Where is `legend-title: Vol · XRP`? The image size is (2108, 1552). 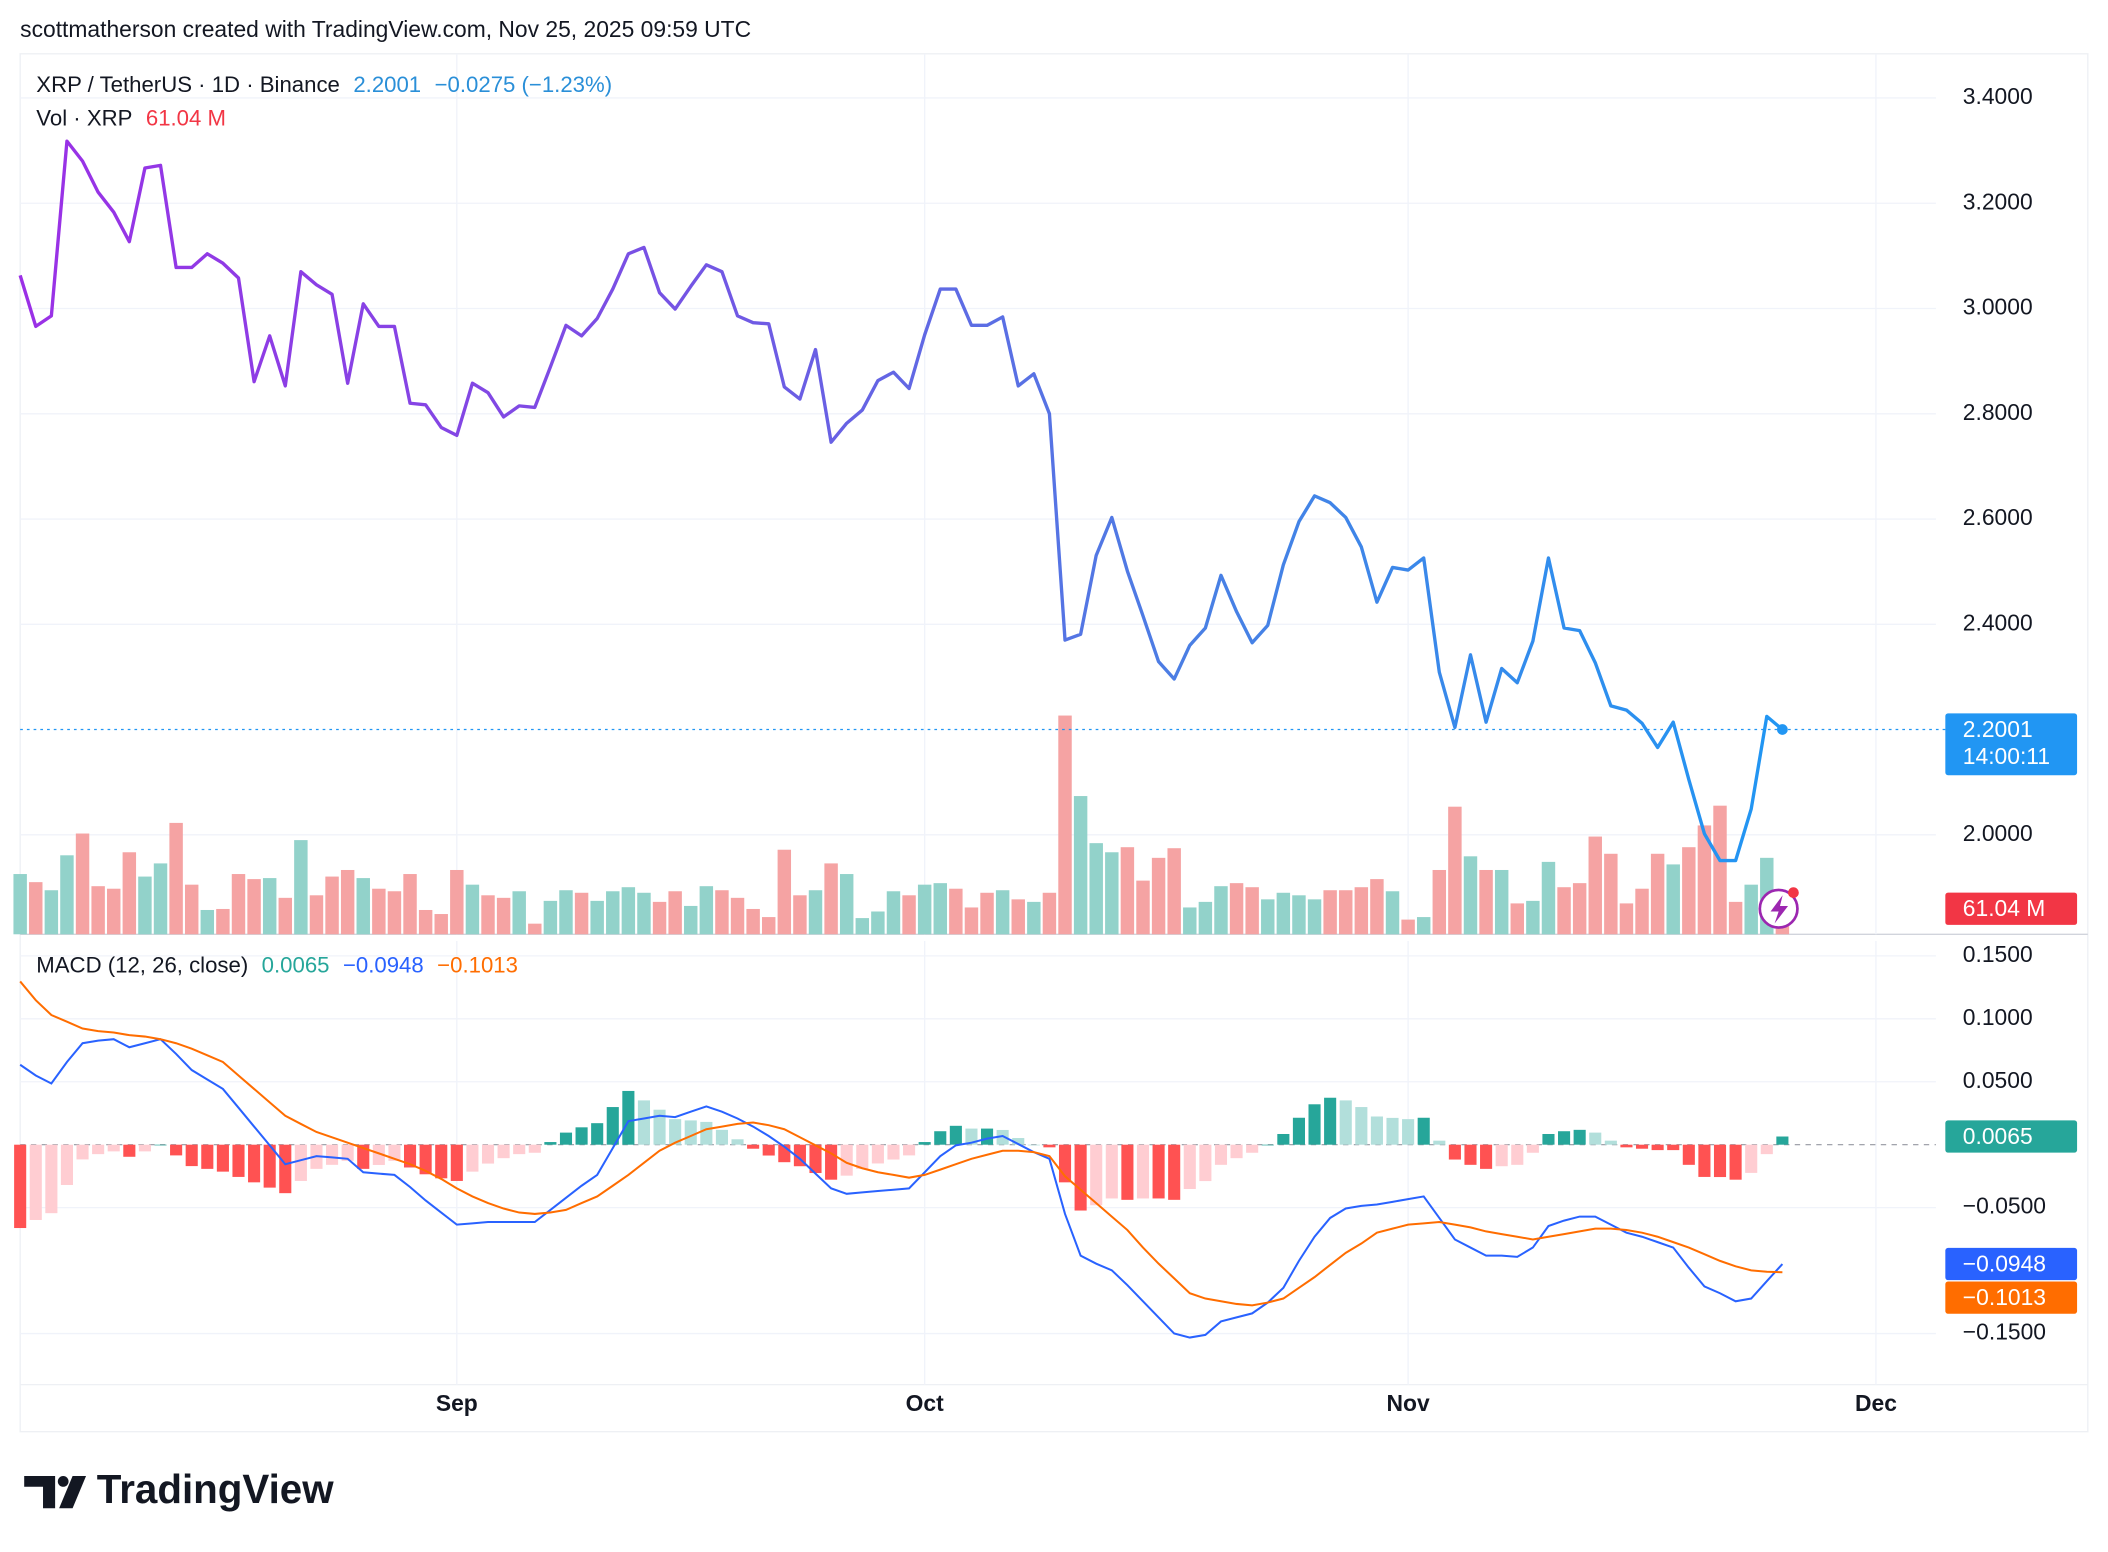
legend-title: Vol · XRP is located at coordinates (84, 118).